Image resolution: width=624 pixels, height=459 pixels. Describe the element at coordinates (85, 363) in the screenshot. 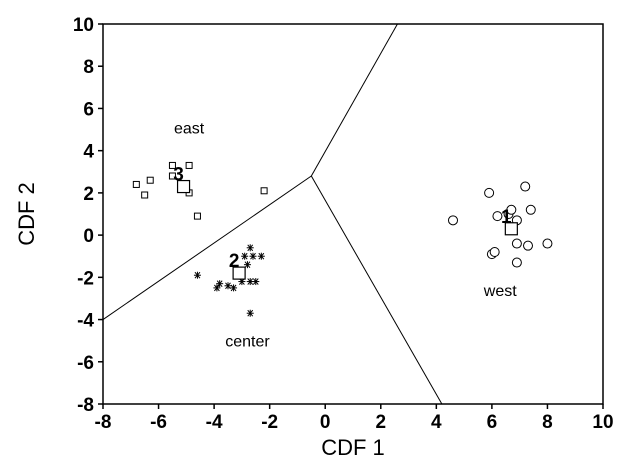

I see `y-tick-label: -6` at that location.